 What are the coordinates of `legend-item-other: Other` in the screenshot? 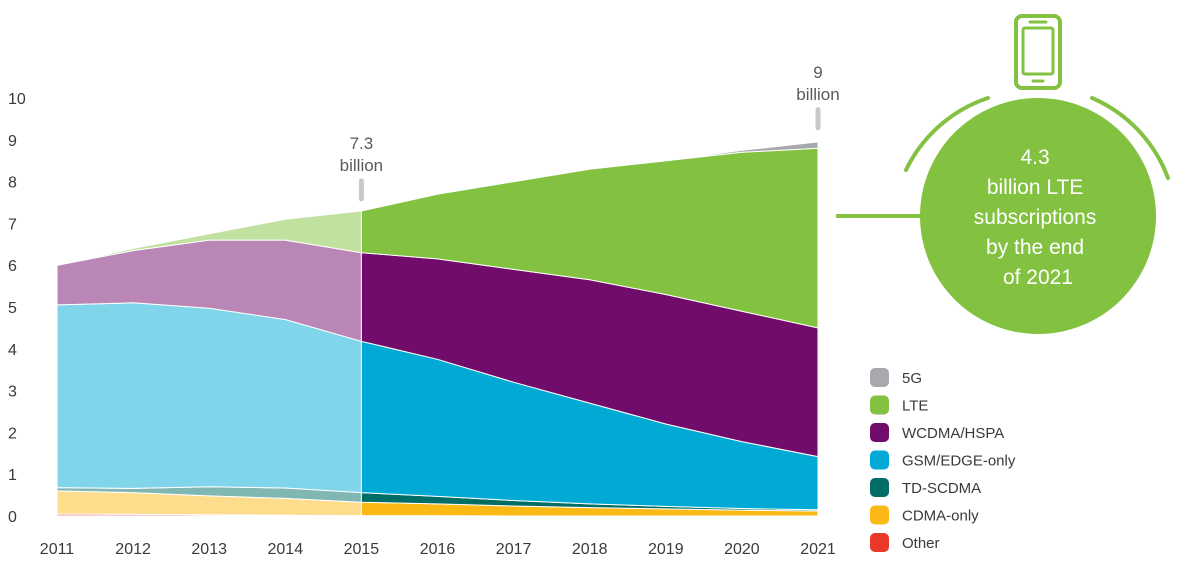 It's located at (905, 542).